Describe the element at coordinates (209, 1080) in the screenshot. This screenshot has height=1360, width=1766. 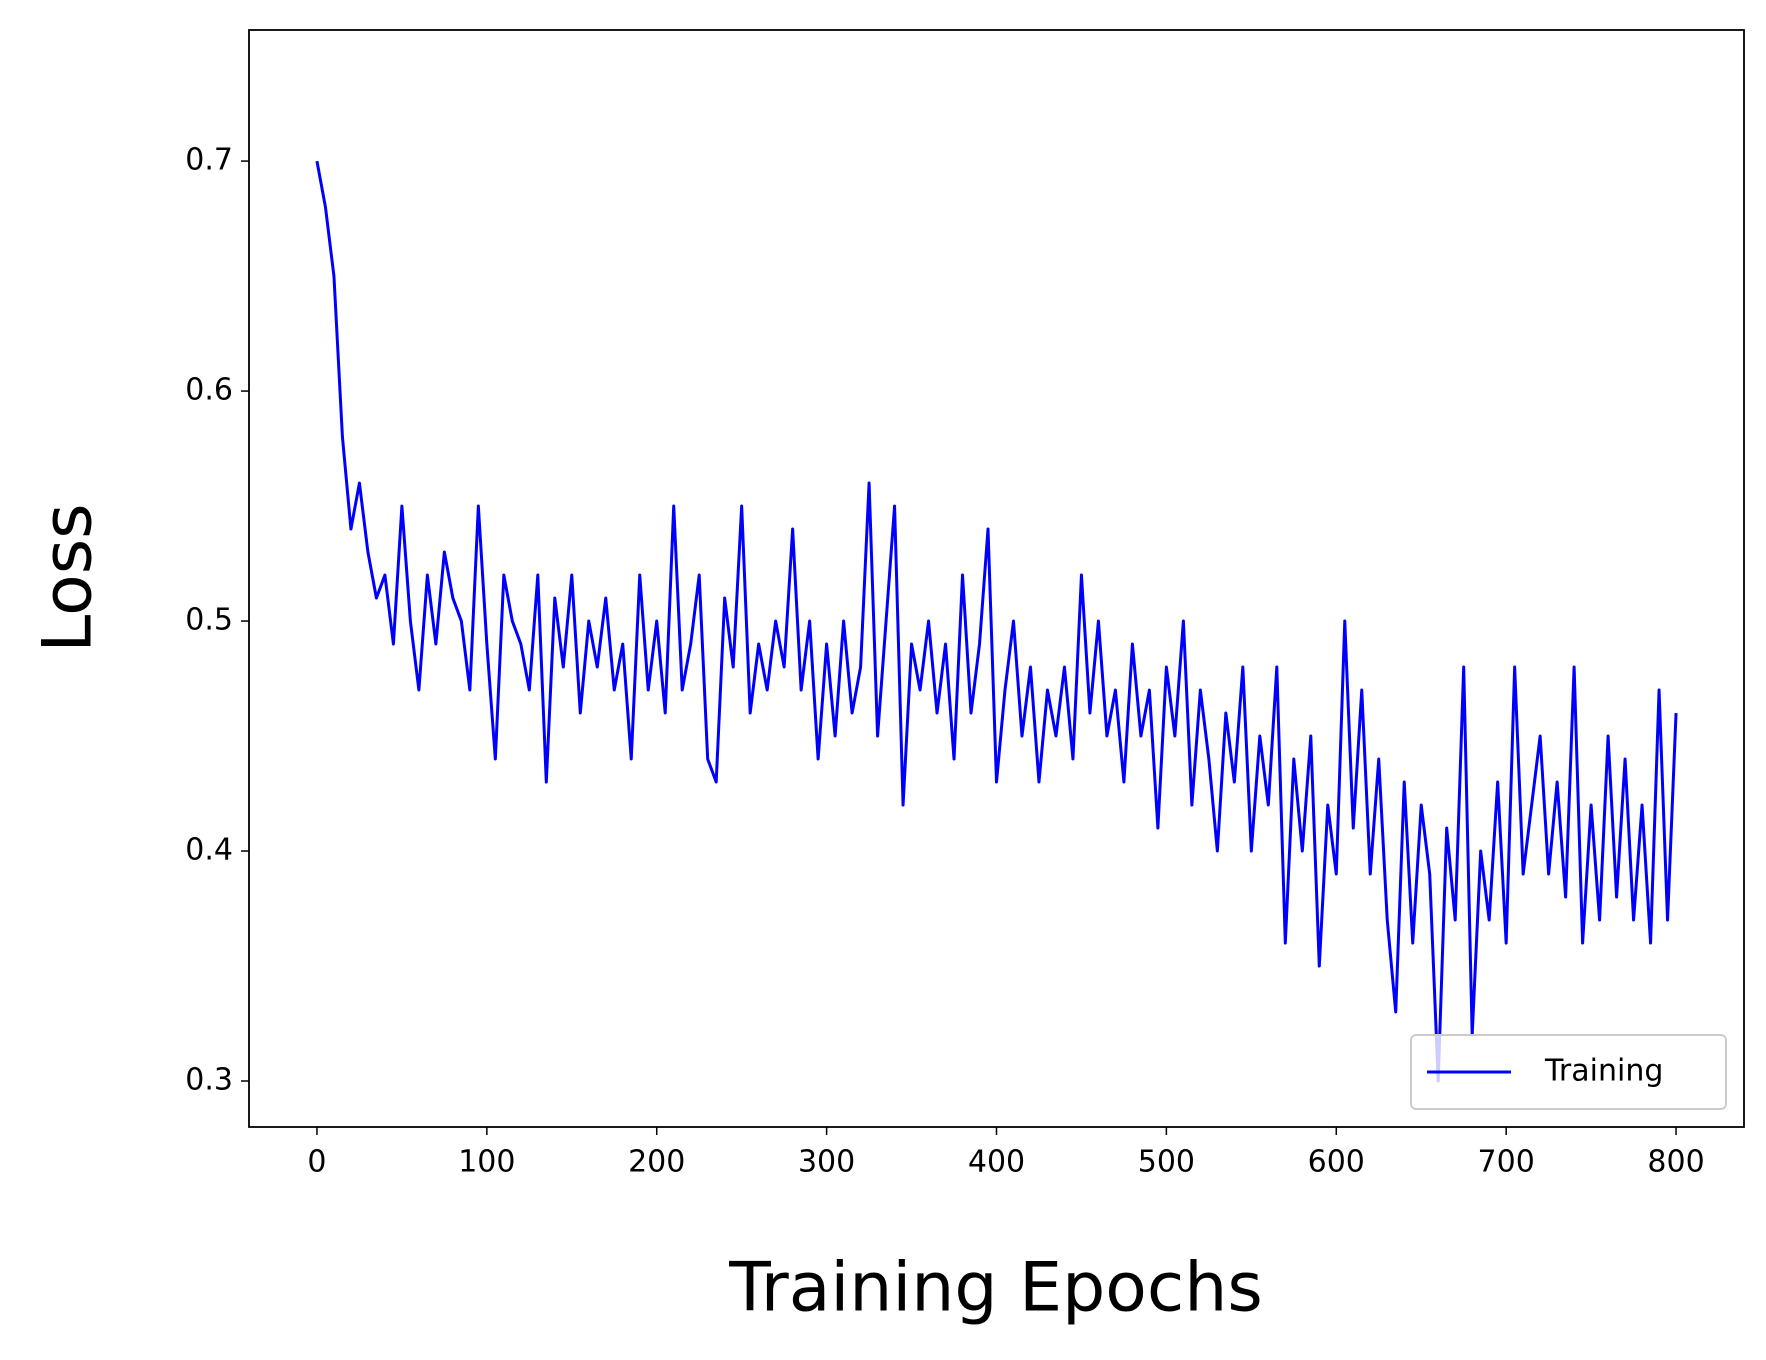
I see `y-tick-label: 0.3` at that location.